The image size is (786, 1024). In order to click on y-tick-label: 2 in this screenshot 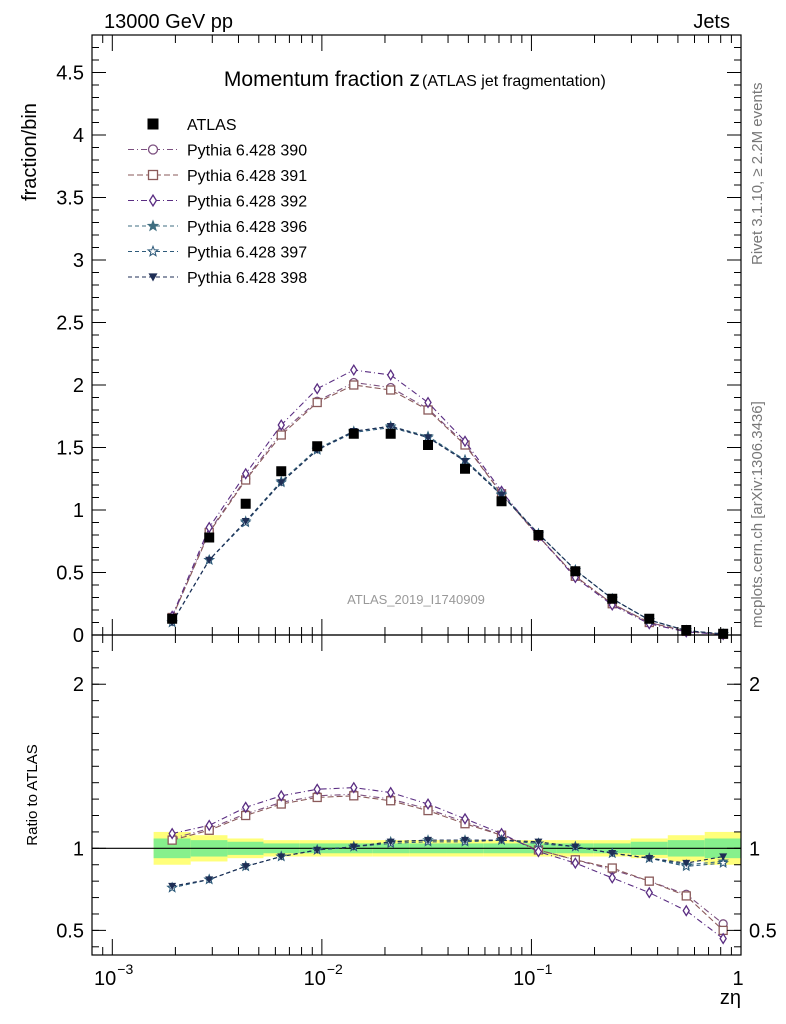, I will do `click(78, 386)`.